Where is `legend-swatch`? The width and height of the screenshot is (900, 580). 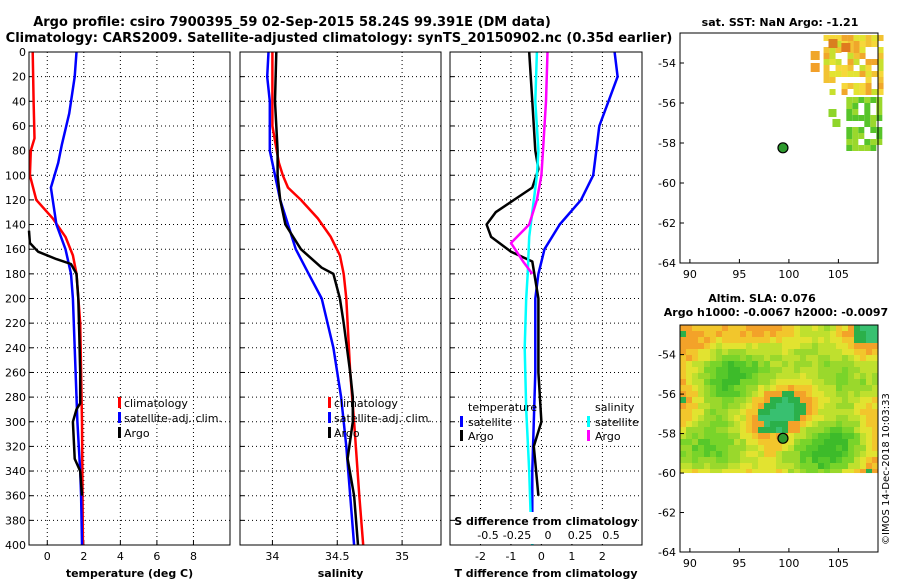
legend-swatch is located at coordinates (588, 421).